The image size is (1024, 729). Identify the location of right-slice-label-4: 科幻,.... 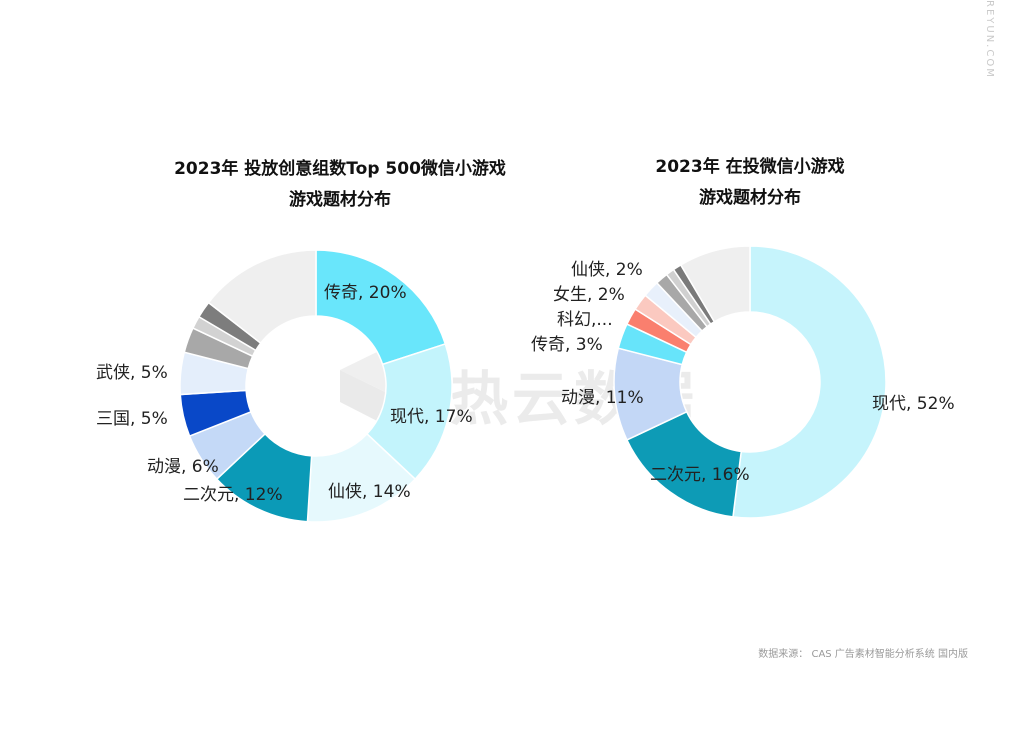
(585, 320).